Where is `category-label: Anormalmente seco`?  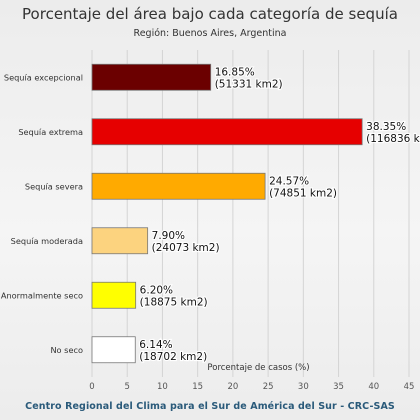
category-label: Anormalmente seco is located at coordinates (42, 295).